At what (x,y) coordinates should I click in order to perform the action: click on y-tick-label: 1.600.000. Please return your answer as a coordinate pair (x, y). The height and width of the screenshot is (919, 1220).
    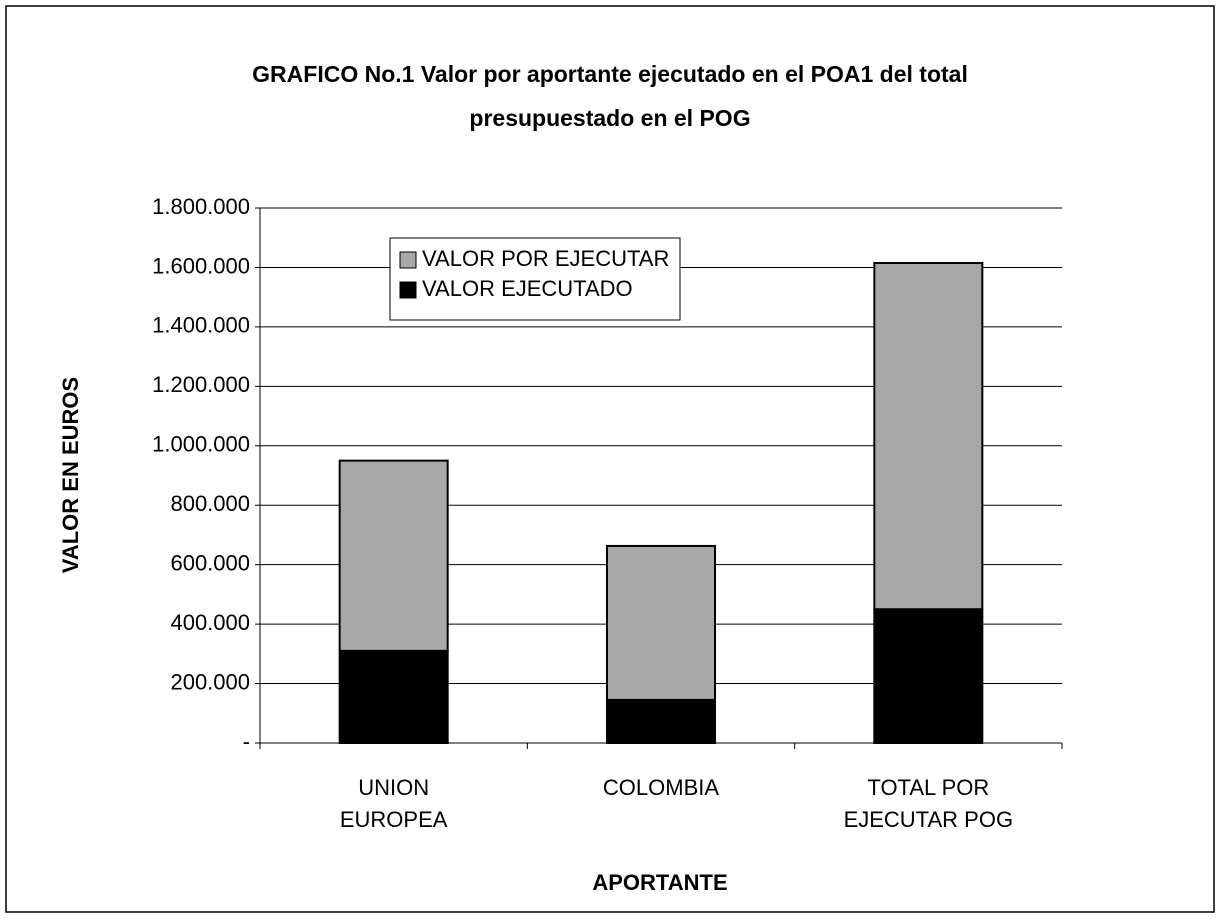
    Looking at the image, I should click on (201, 265).